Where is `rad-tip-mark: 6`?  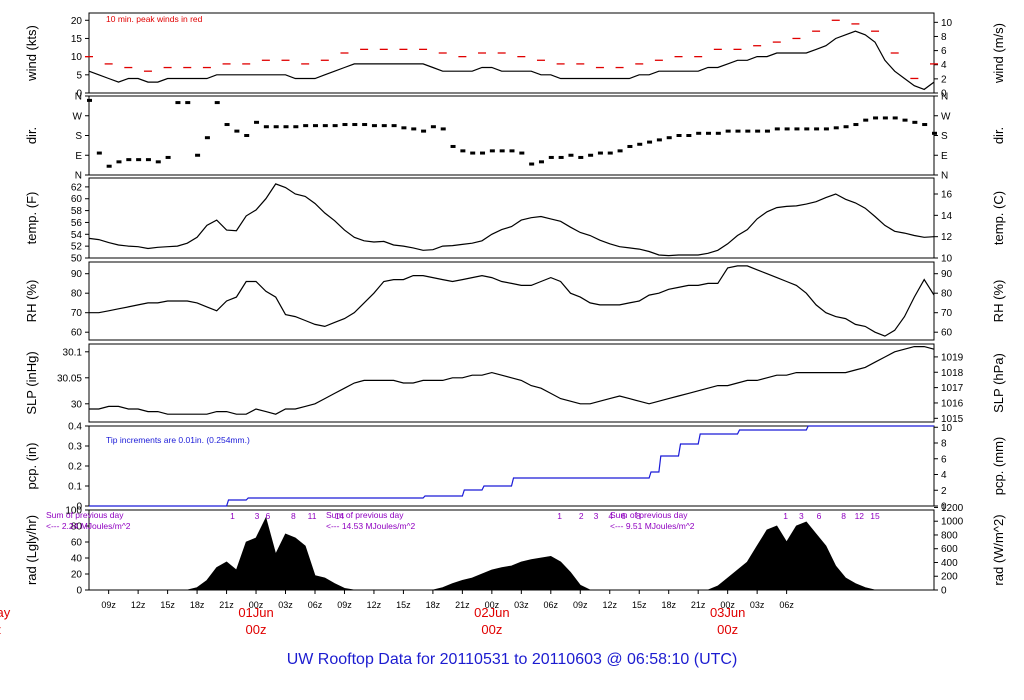 rad-tip-mark: 6 is located at coordinates (267, 516).